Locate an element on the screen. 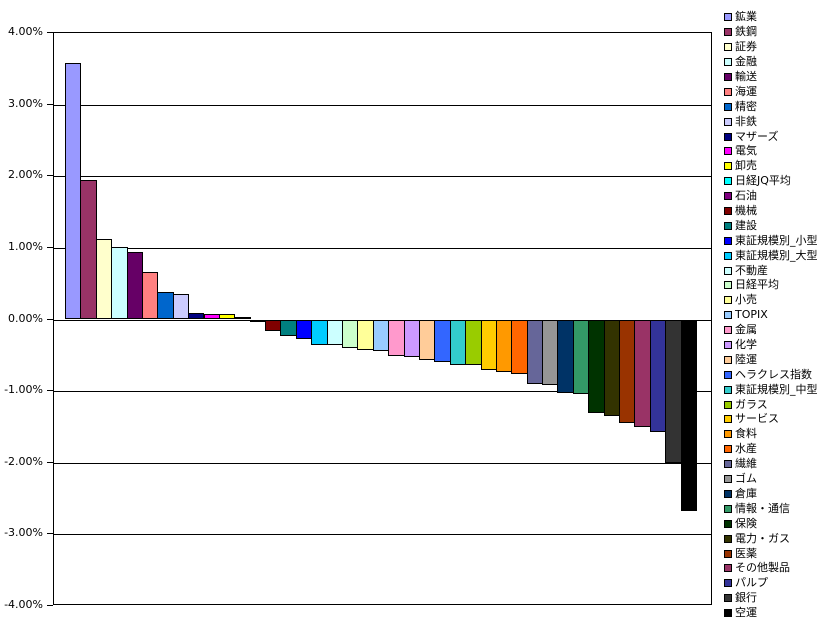 The image size is (835, 632). legend-label: 小売 is located at coordinates (746, 300).